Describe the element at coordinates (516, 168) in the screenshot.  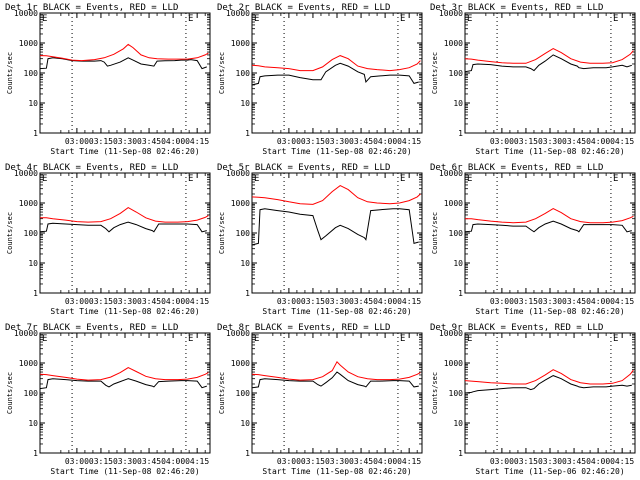
I see `panel-title: Det 6r BLACK = Events, RED = LLD` at that location.